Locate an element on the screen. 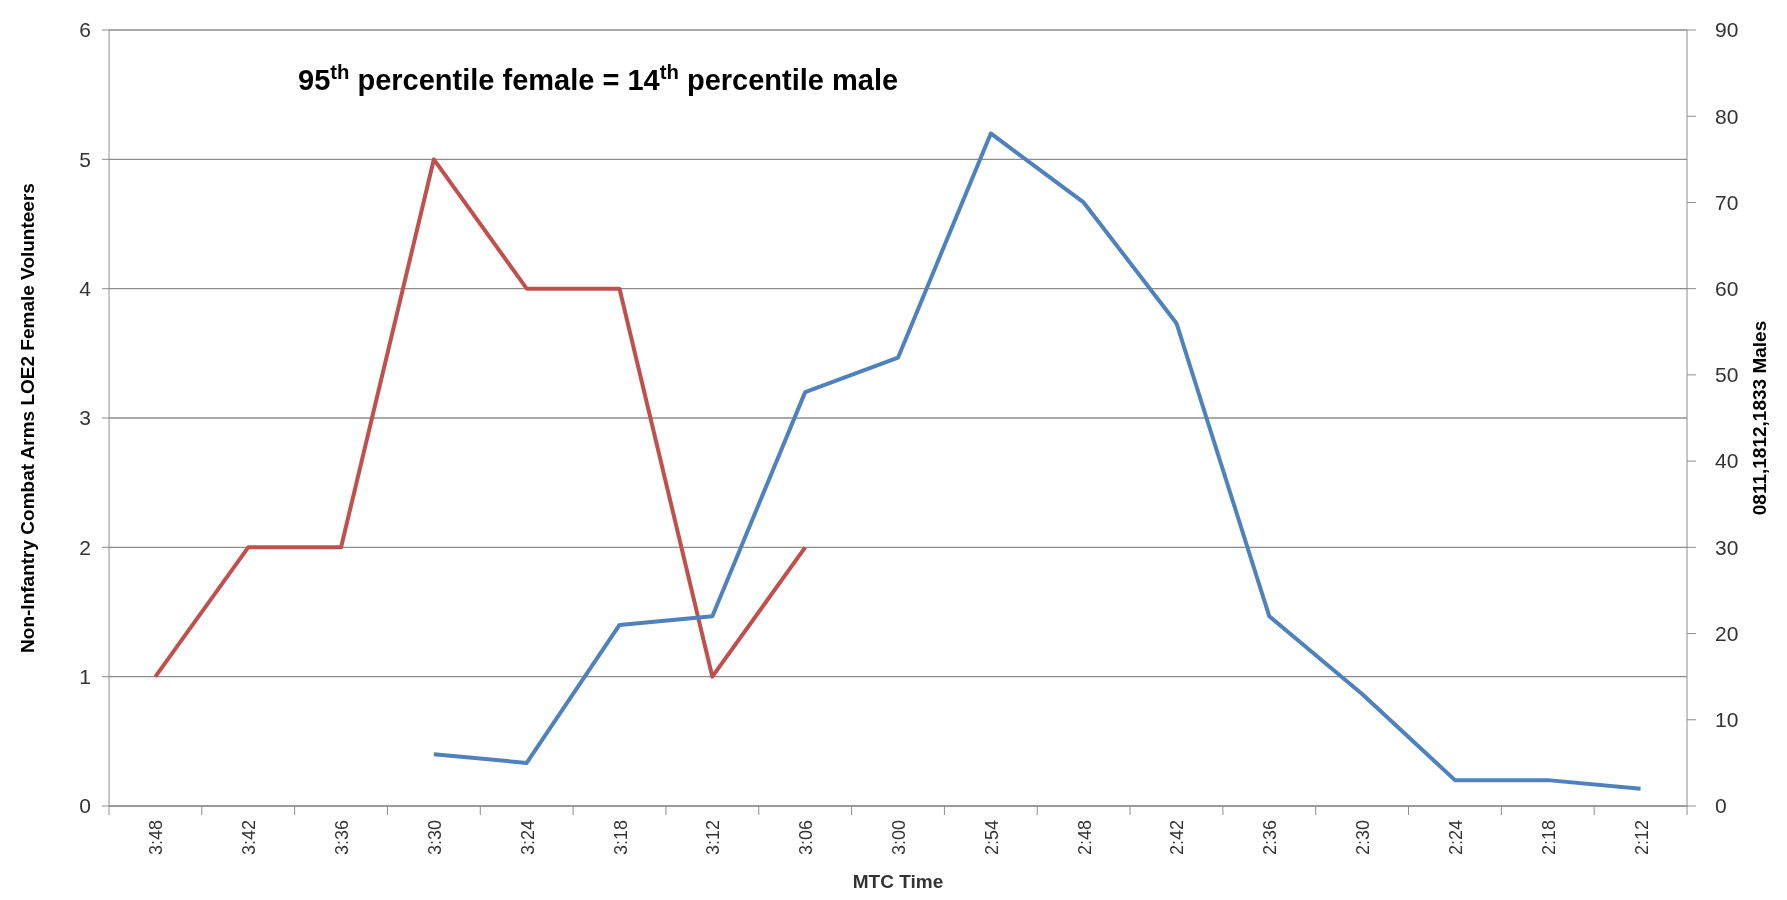 The image size is (1787, 900). y-tick-label: 2 is located at coordinates (85, 547).